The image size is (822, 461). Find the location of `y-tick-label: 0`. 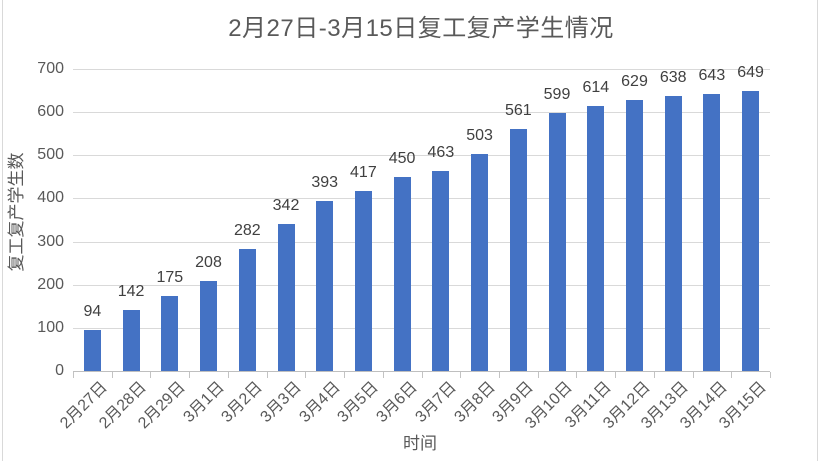

y-tick-label: 0 is located at coordinates (59, 370).